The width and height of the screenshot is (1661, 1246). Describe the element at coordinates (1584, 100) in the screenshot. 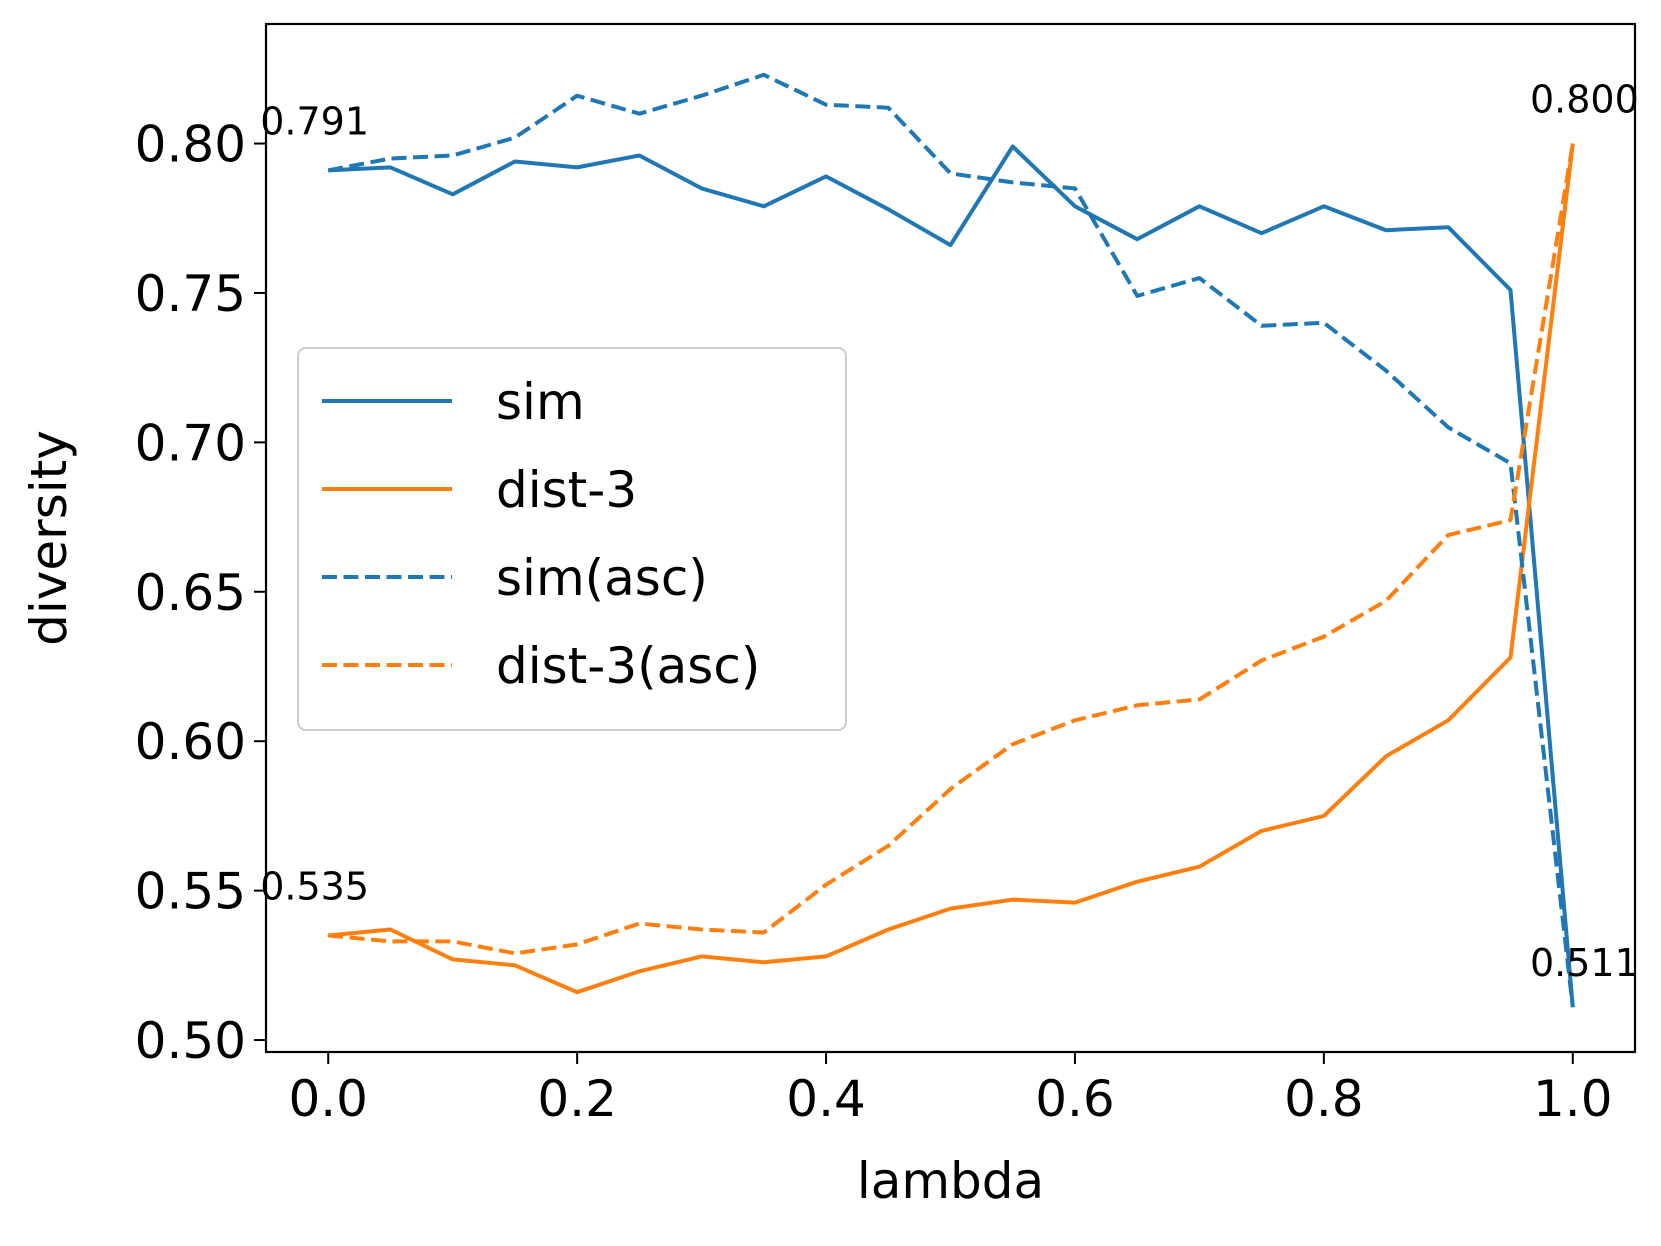

I see `annotation-label: 0.800` at that location.